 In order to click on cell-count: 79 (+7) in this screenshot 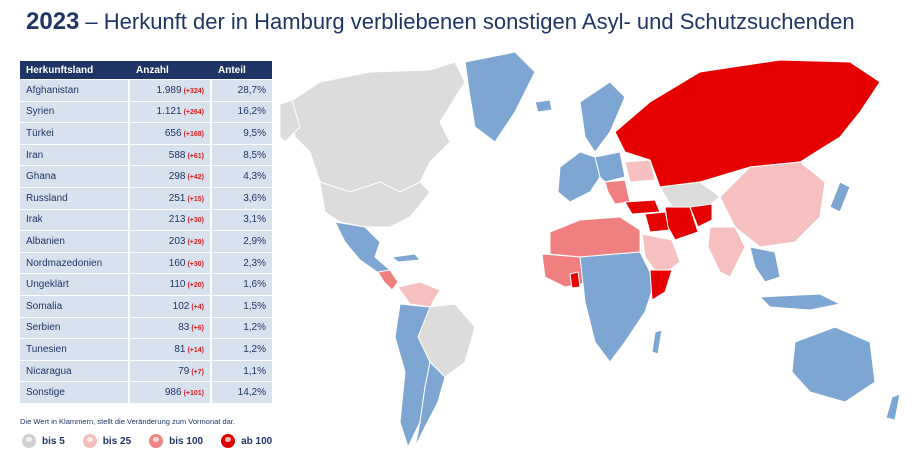, I will do `click(171, 371)`.